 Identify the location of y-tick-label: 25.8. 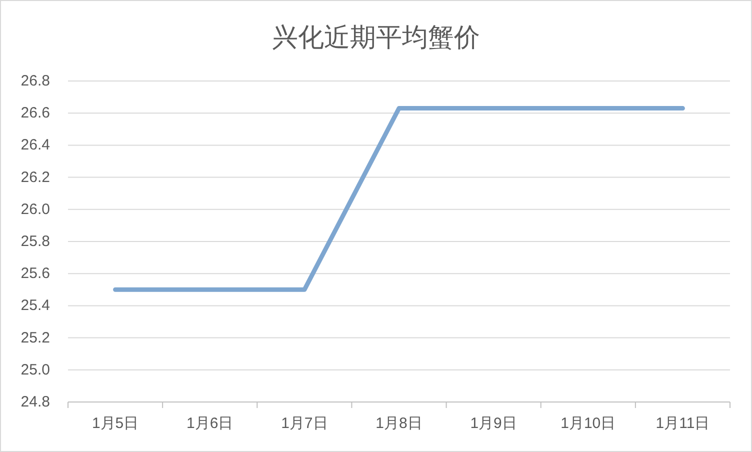
(35, 241).